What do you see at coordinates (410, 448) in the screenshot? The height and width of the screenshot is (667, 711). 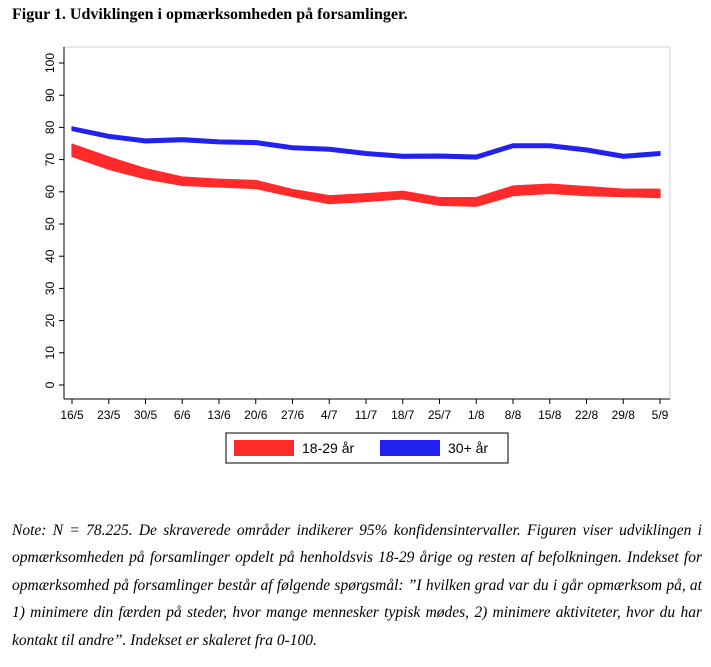 I see `legend-swatch-30plus` at bounding box center [410, 448].